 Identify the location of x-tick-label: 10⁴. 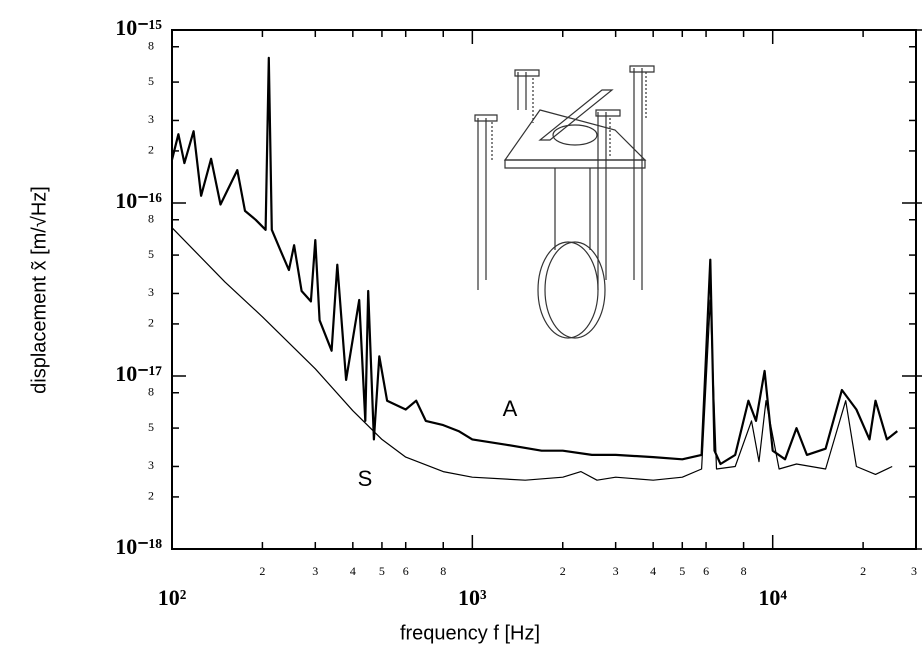
(772, 597).